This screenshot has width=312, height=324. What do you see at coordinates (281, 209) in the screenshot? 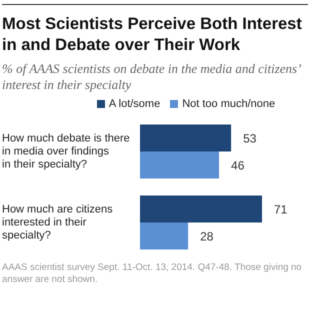
I see `data-label: 71` at bounding box center [281, 209].